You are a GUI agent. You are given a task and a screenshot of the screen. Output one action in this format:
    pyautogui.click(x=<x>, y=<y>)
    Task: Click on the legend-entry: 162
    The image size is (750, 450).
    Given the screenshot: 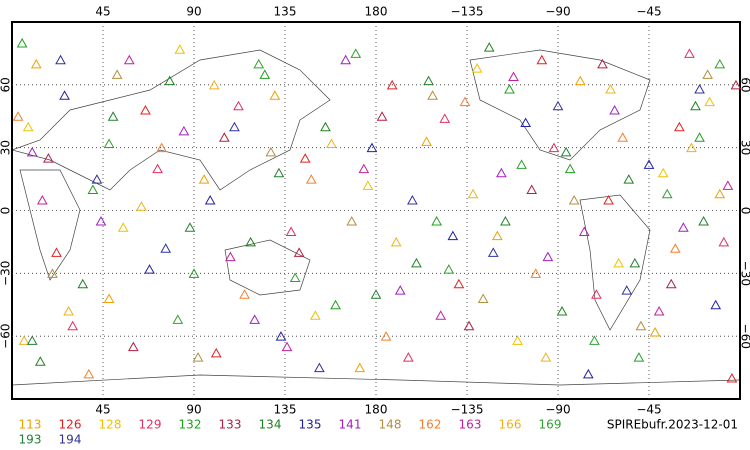 What is the action you would take?
    pyautogui.click(x=430, y=425)
    